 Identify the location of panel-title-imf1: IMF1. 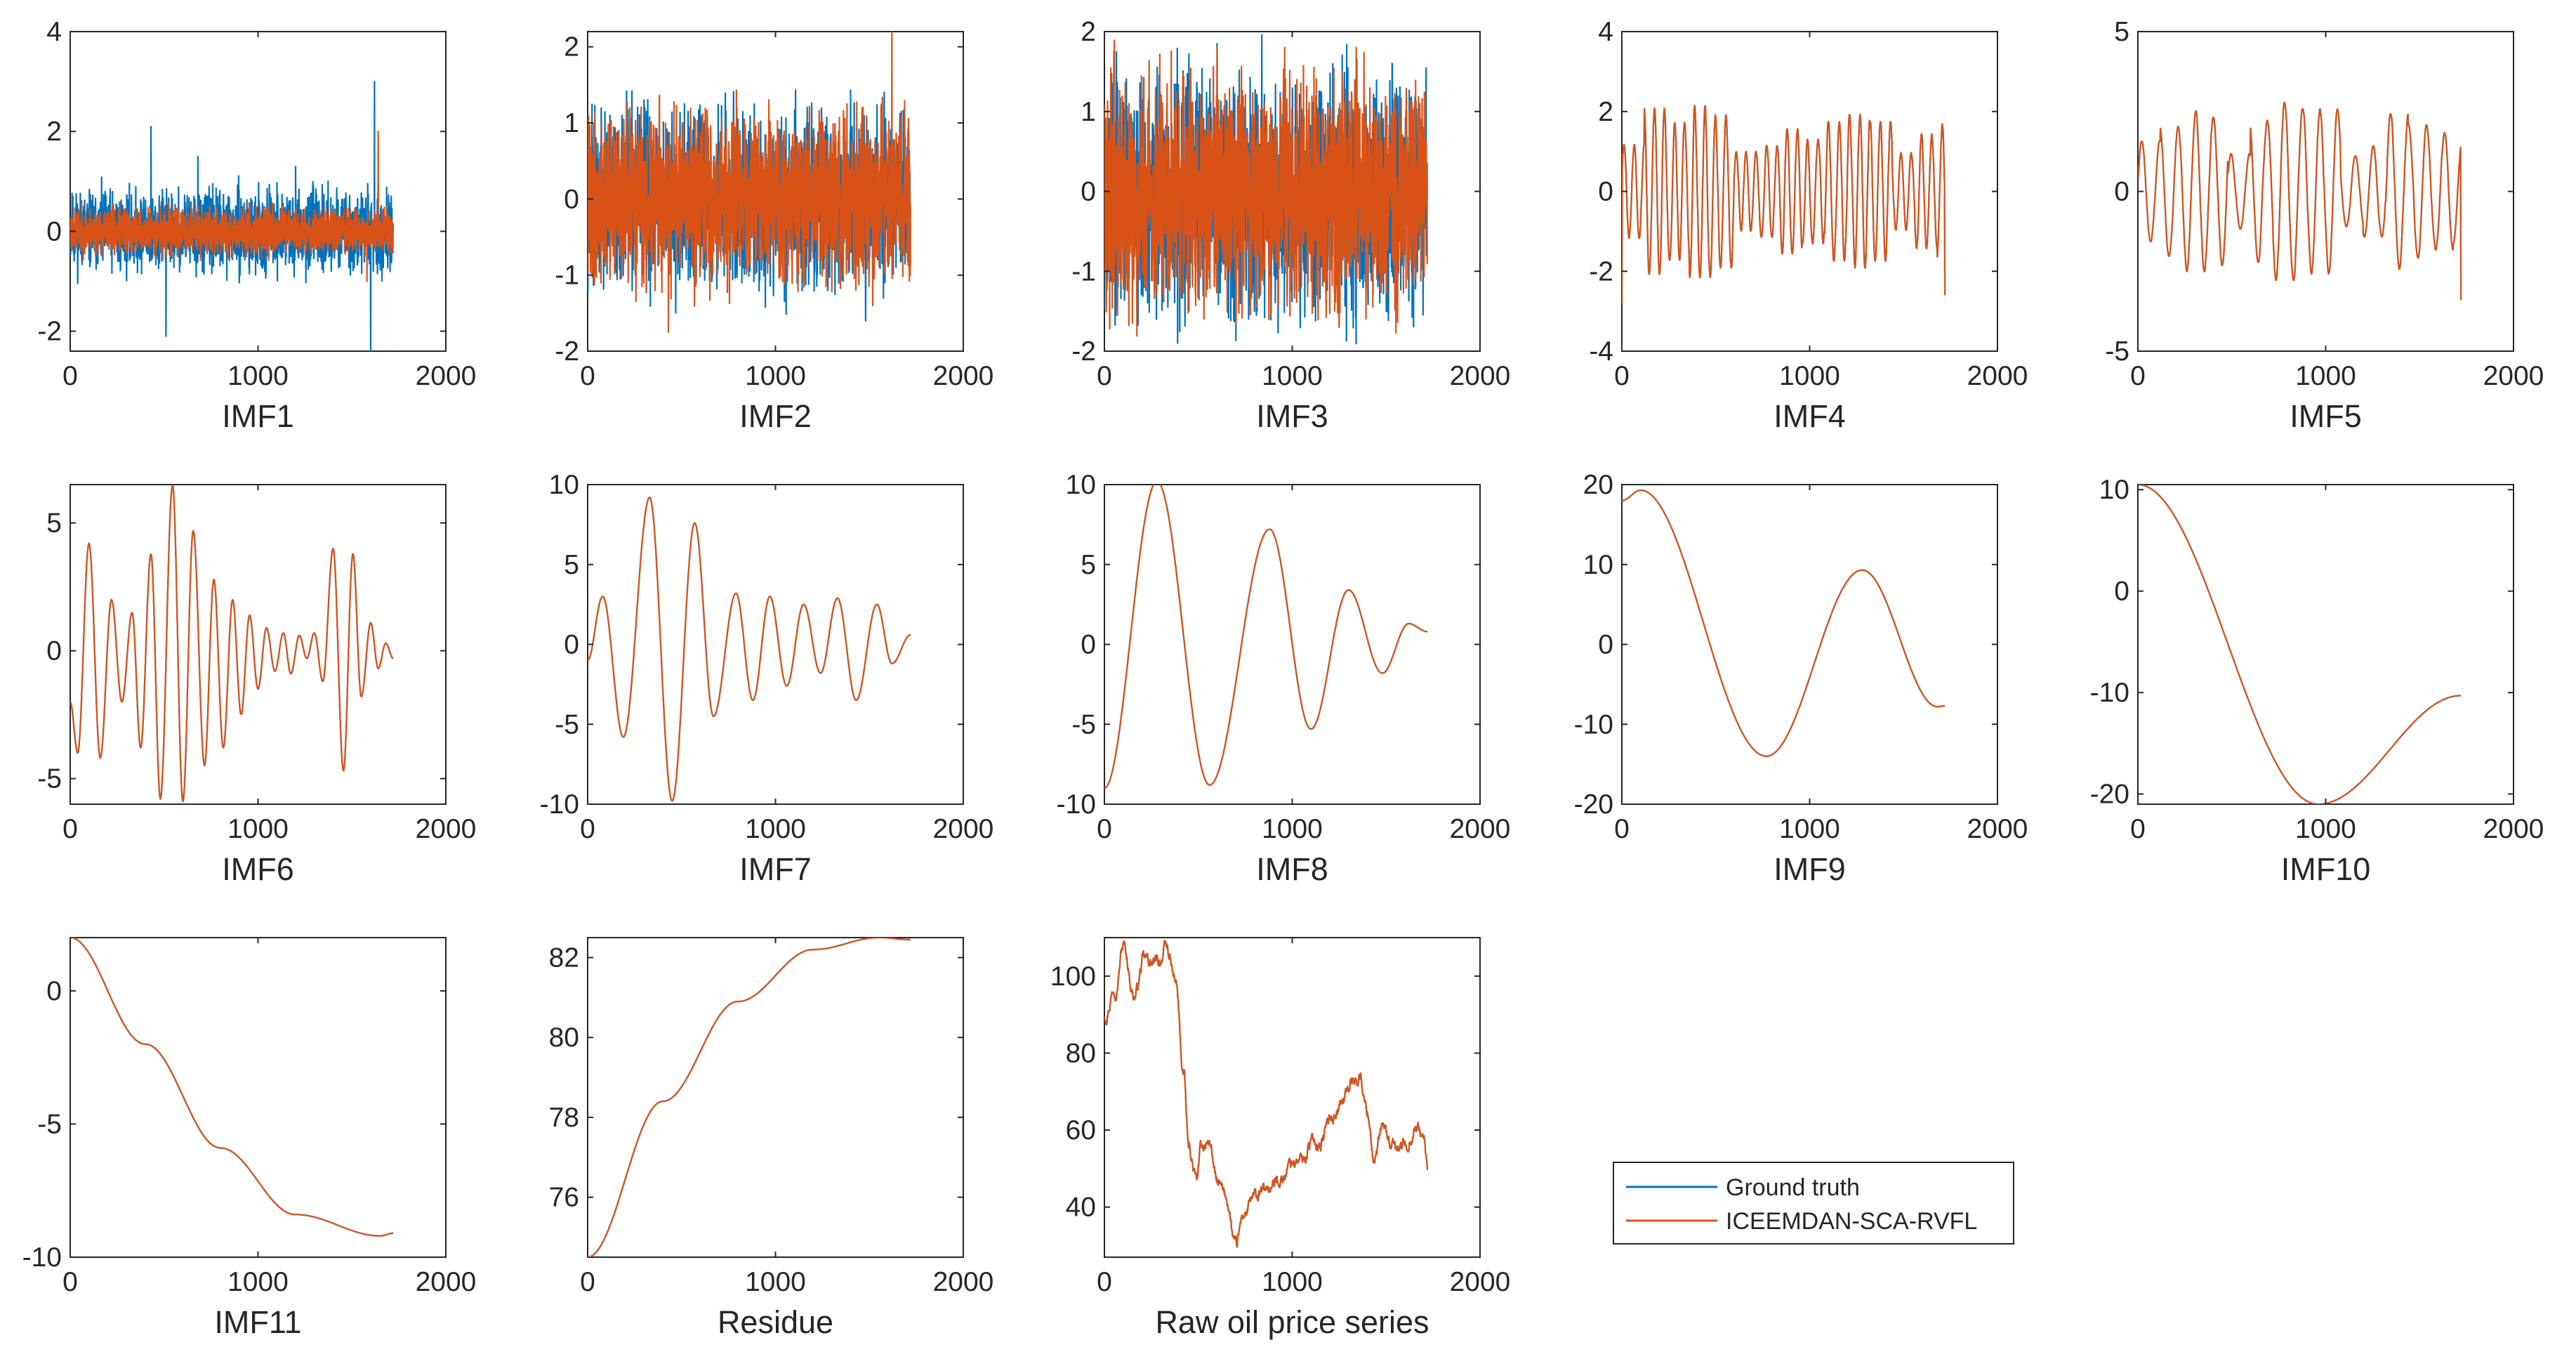
(258, 416).